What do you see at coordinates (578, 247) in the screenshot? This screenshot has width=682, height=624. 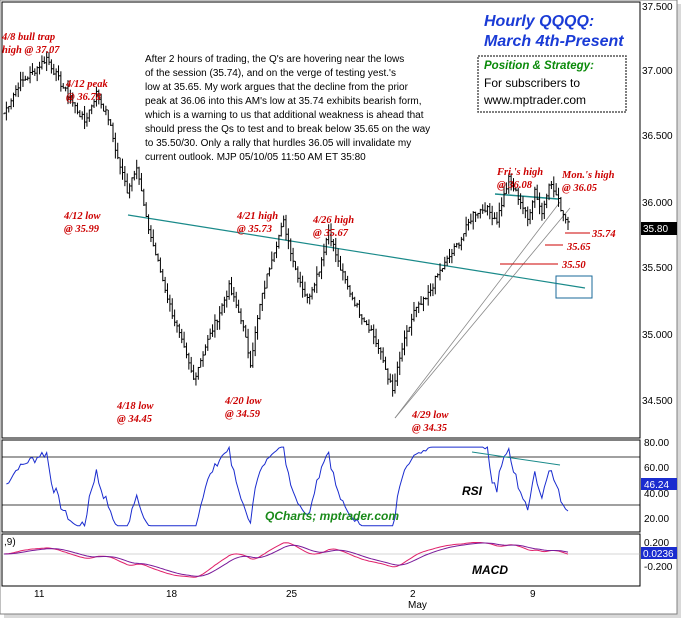 I see `level-label: 35.65` at bounding box center [578, 247].